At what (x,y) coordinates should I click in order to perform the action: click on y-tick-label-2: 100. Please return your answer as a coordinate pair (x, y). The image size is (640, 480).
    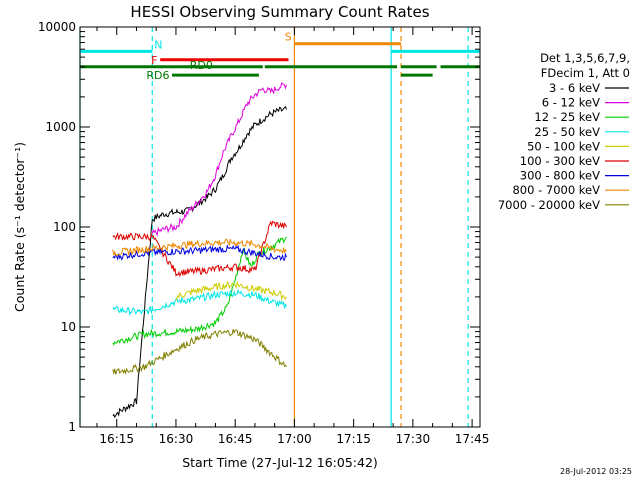
    Looking at the image, I should click on (64, 227).